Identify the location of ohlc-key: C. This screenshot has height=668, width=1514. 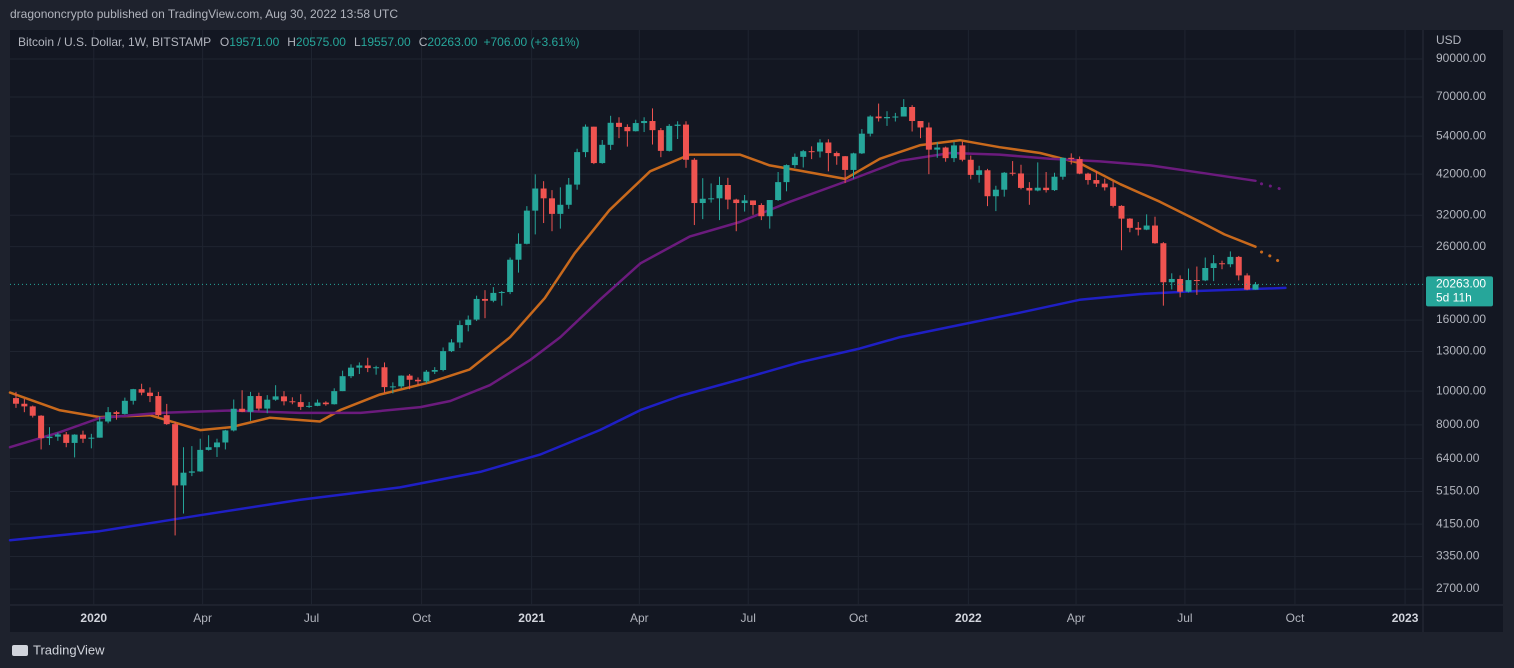
(423, 42).